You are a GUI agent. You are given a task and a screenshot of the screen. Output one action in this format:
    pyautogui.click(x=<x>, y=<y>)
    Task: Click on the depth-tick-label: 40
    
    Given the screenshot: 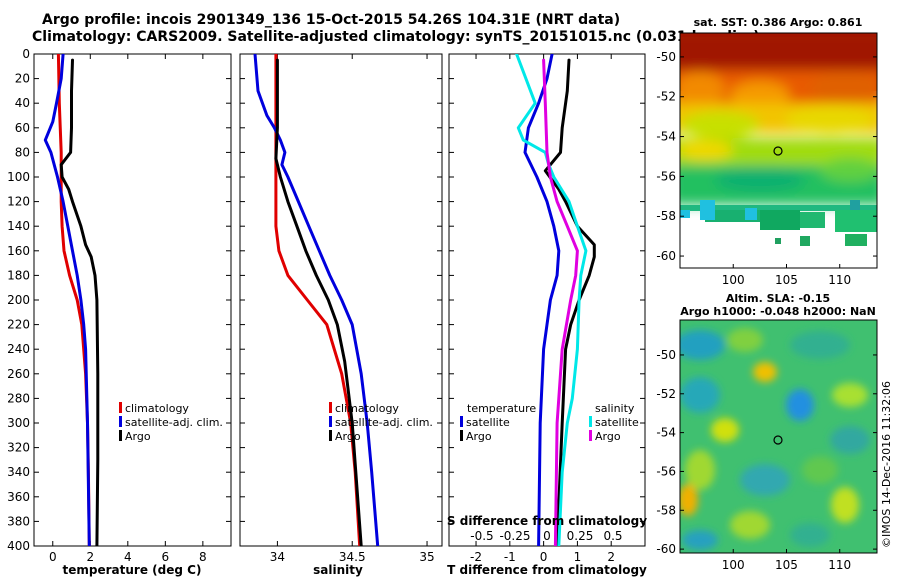 What is the action you would take?
    pyautogui.click(x=22, y=103)
    